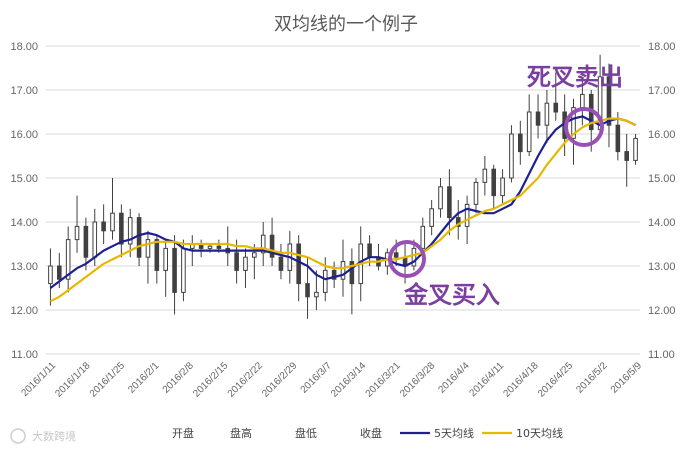  What do you see at coordinates (539, 433) in the screenshot?
I see `legend-label: 10天均线` at bounding box center [539, 433].